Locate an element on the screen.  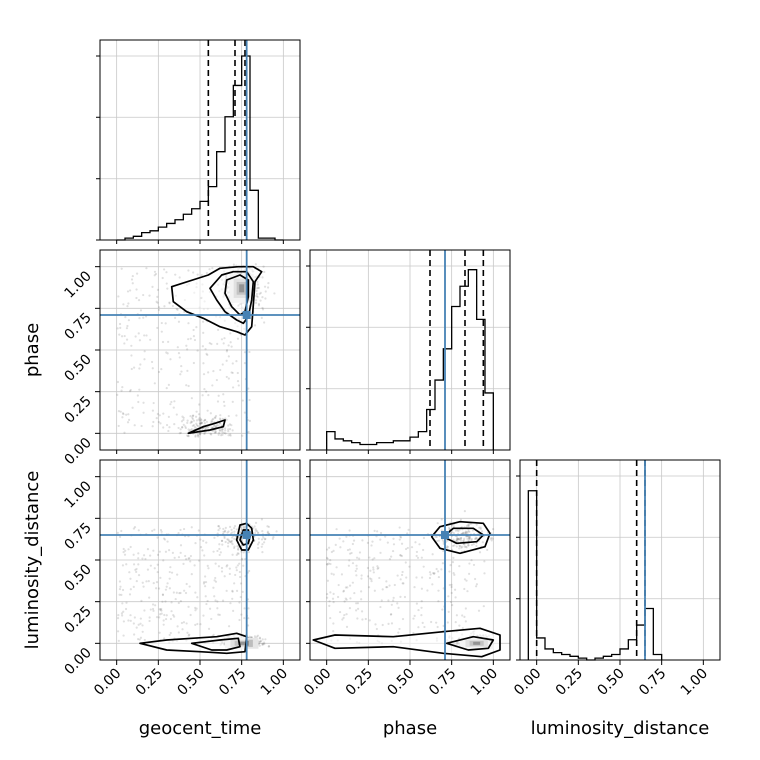
y-tick-label: 1.00 is located at coordinates (77, 284).